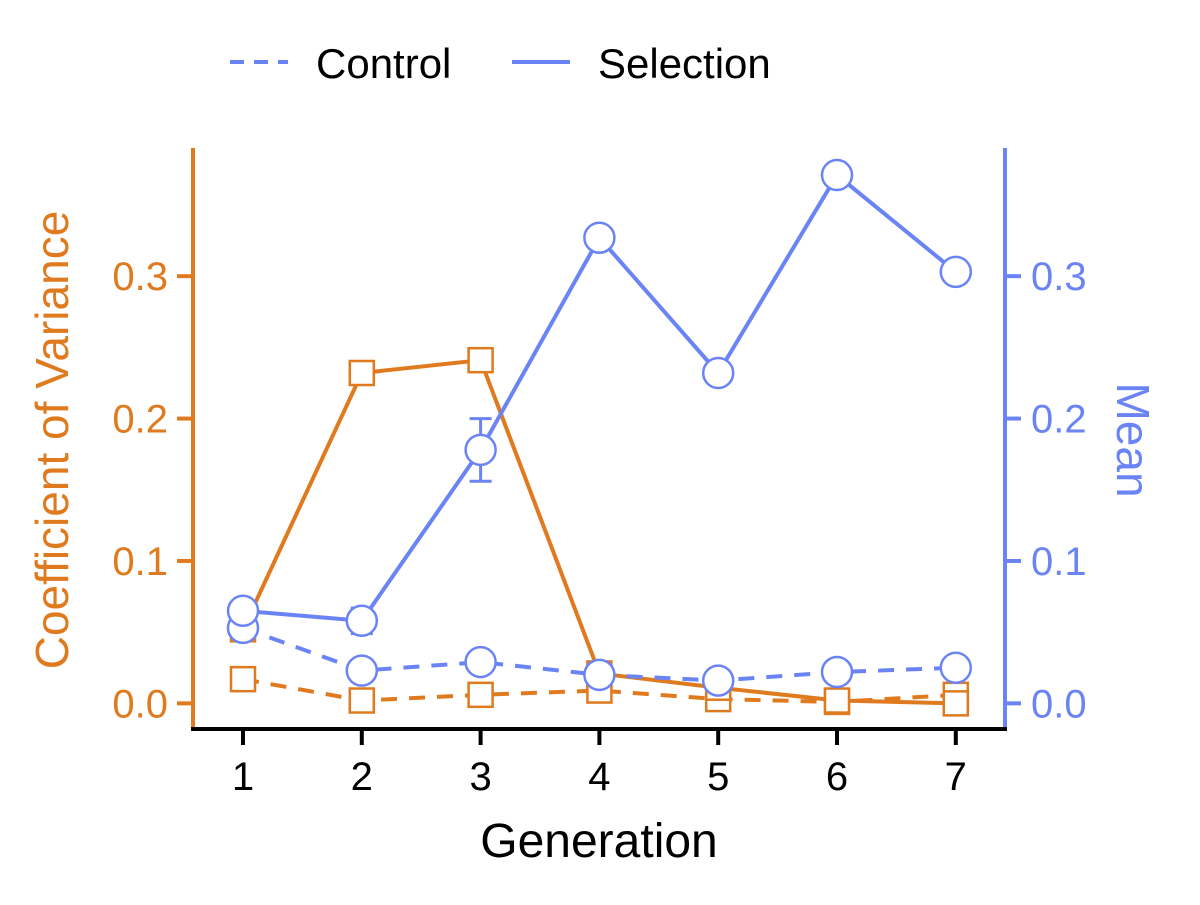 The width and height of the screenshot is (1200, 905). What do you see at coordinates (599, 777) in the screenshot?
I see `x-tick-label: 4` at bounding box center [599, 777].